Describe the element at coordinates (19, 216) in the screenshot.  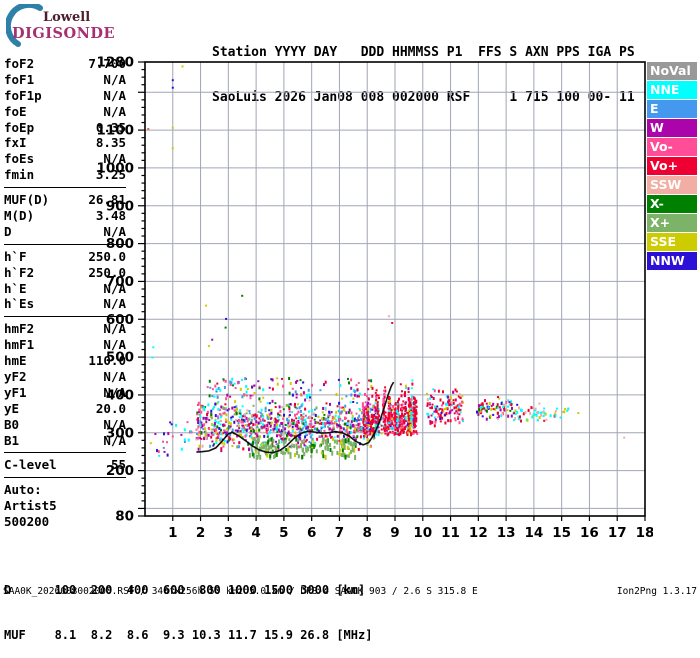
I see `param-label: M(D)` at that location.